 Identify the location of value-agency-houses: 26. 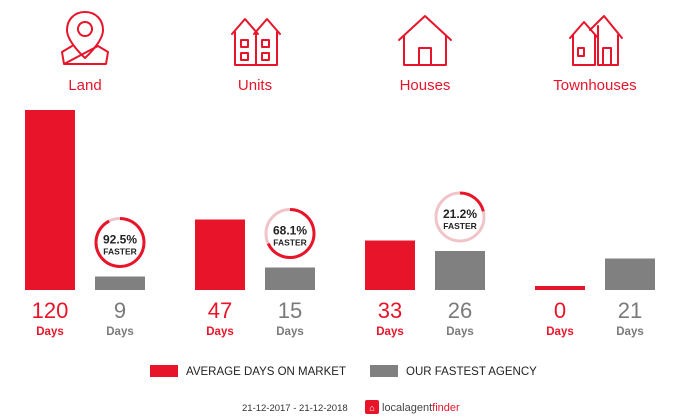
(460, 310).